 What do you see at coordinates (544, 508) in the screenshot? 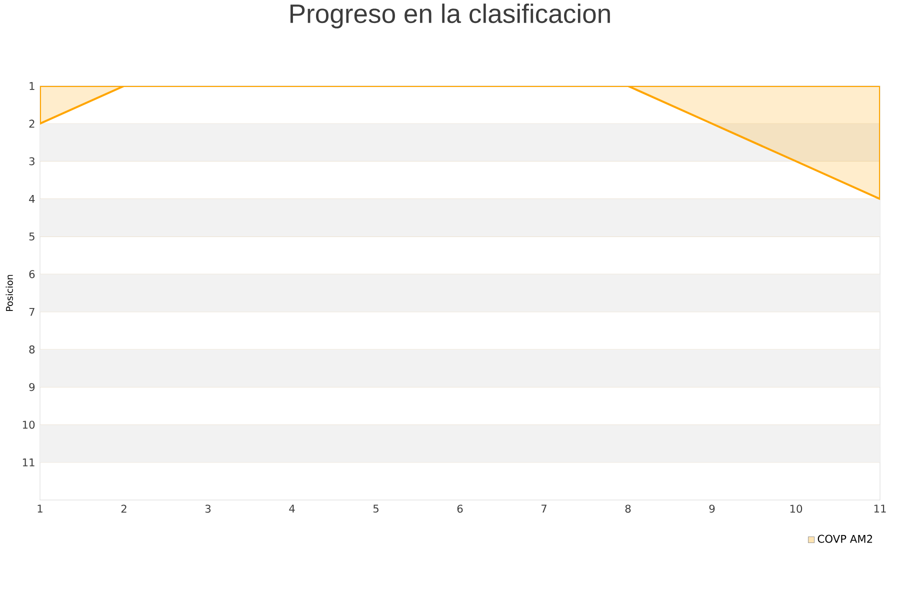
I see `x-tick-label: 7` at bounding box center [544, 508].